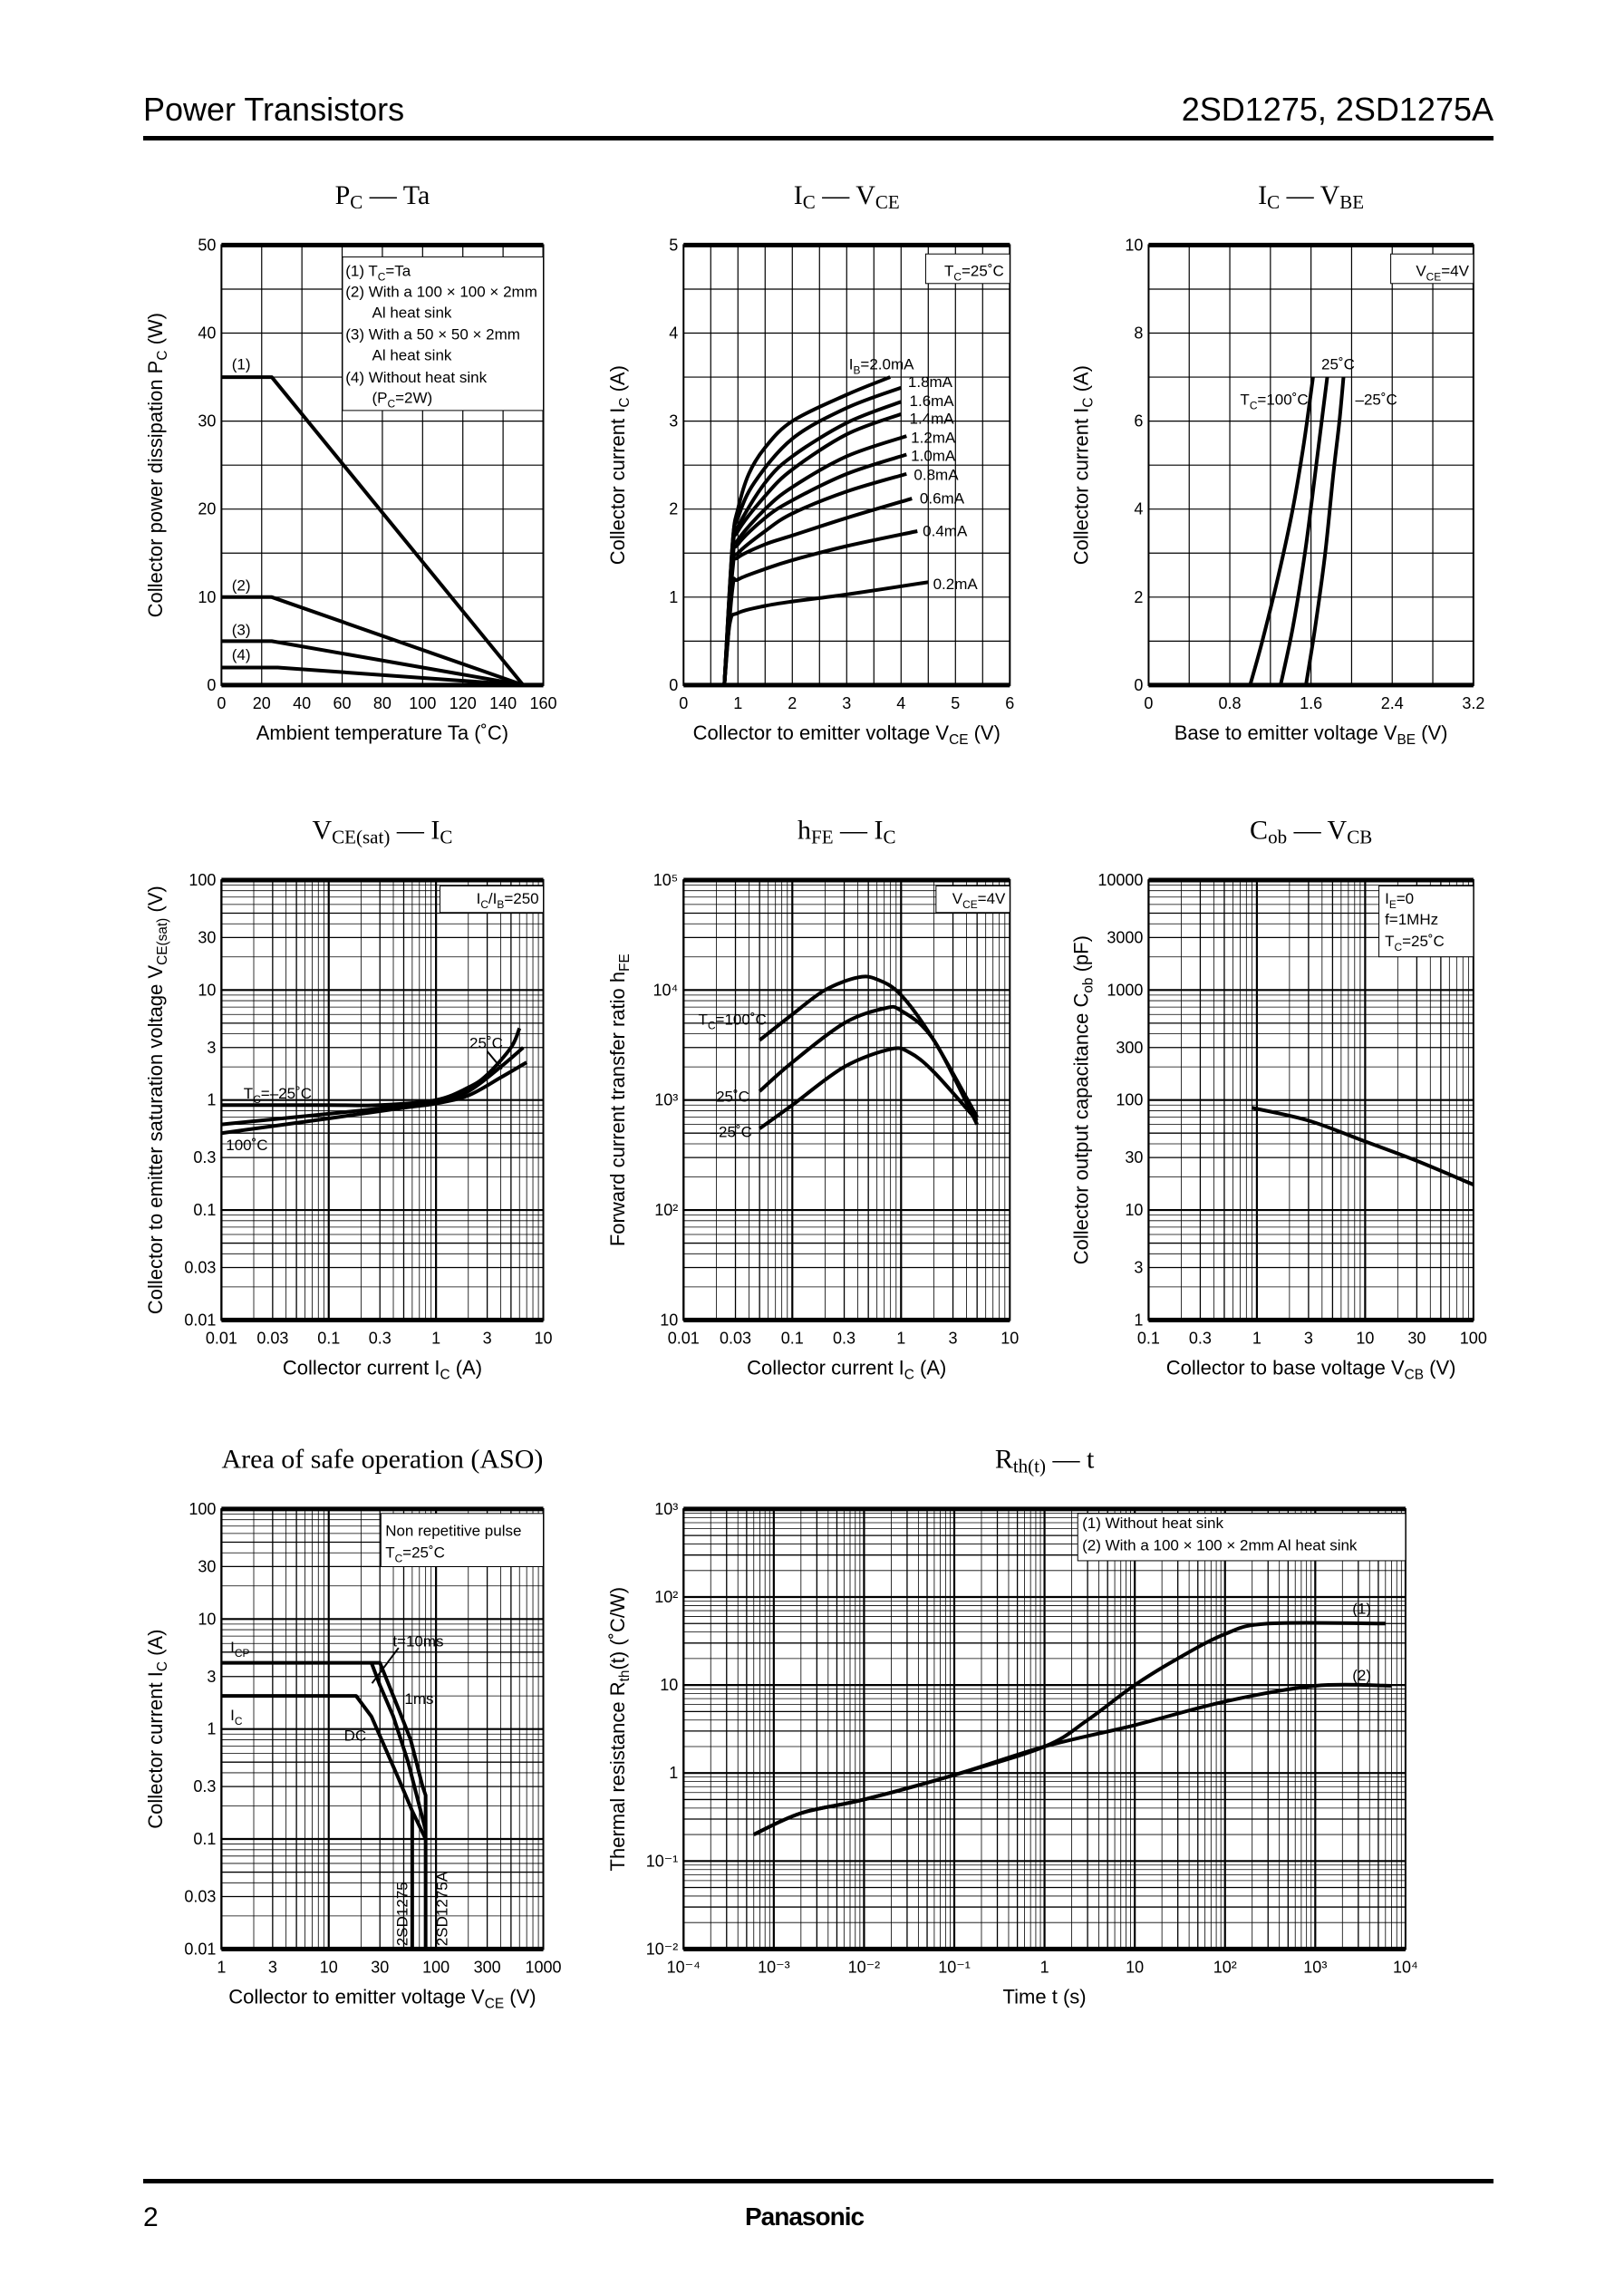  What do you see at coordinates (956, 584) in the screenshot?
I see `text-segment: 0.2mA` at bounding box center [956, 584].